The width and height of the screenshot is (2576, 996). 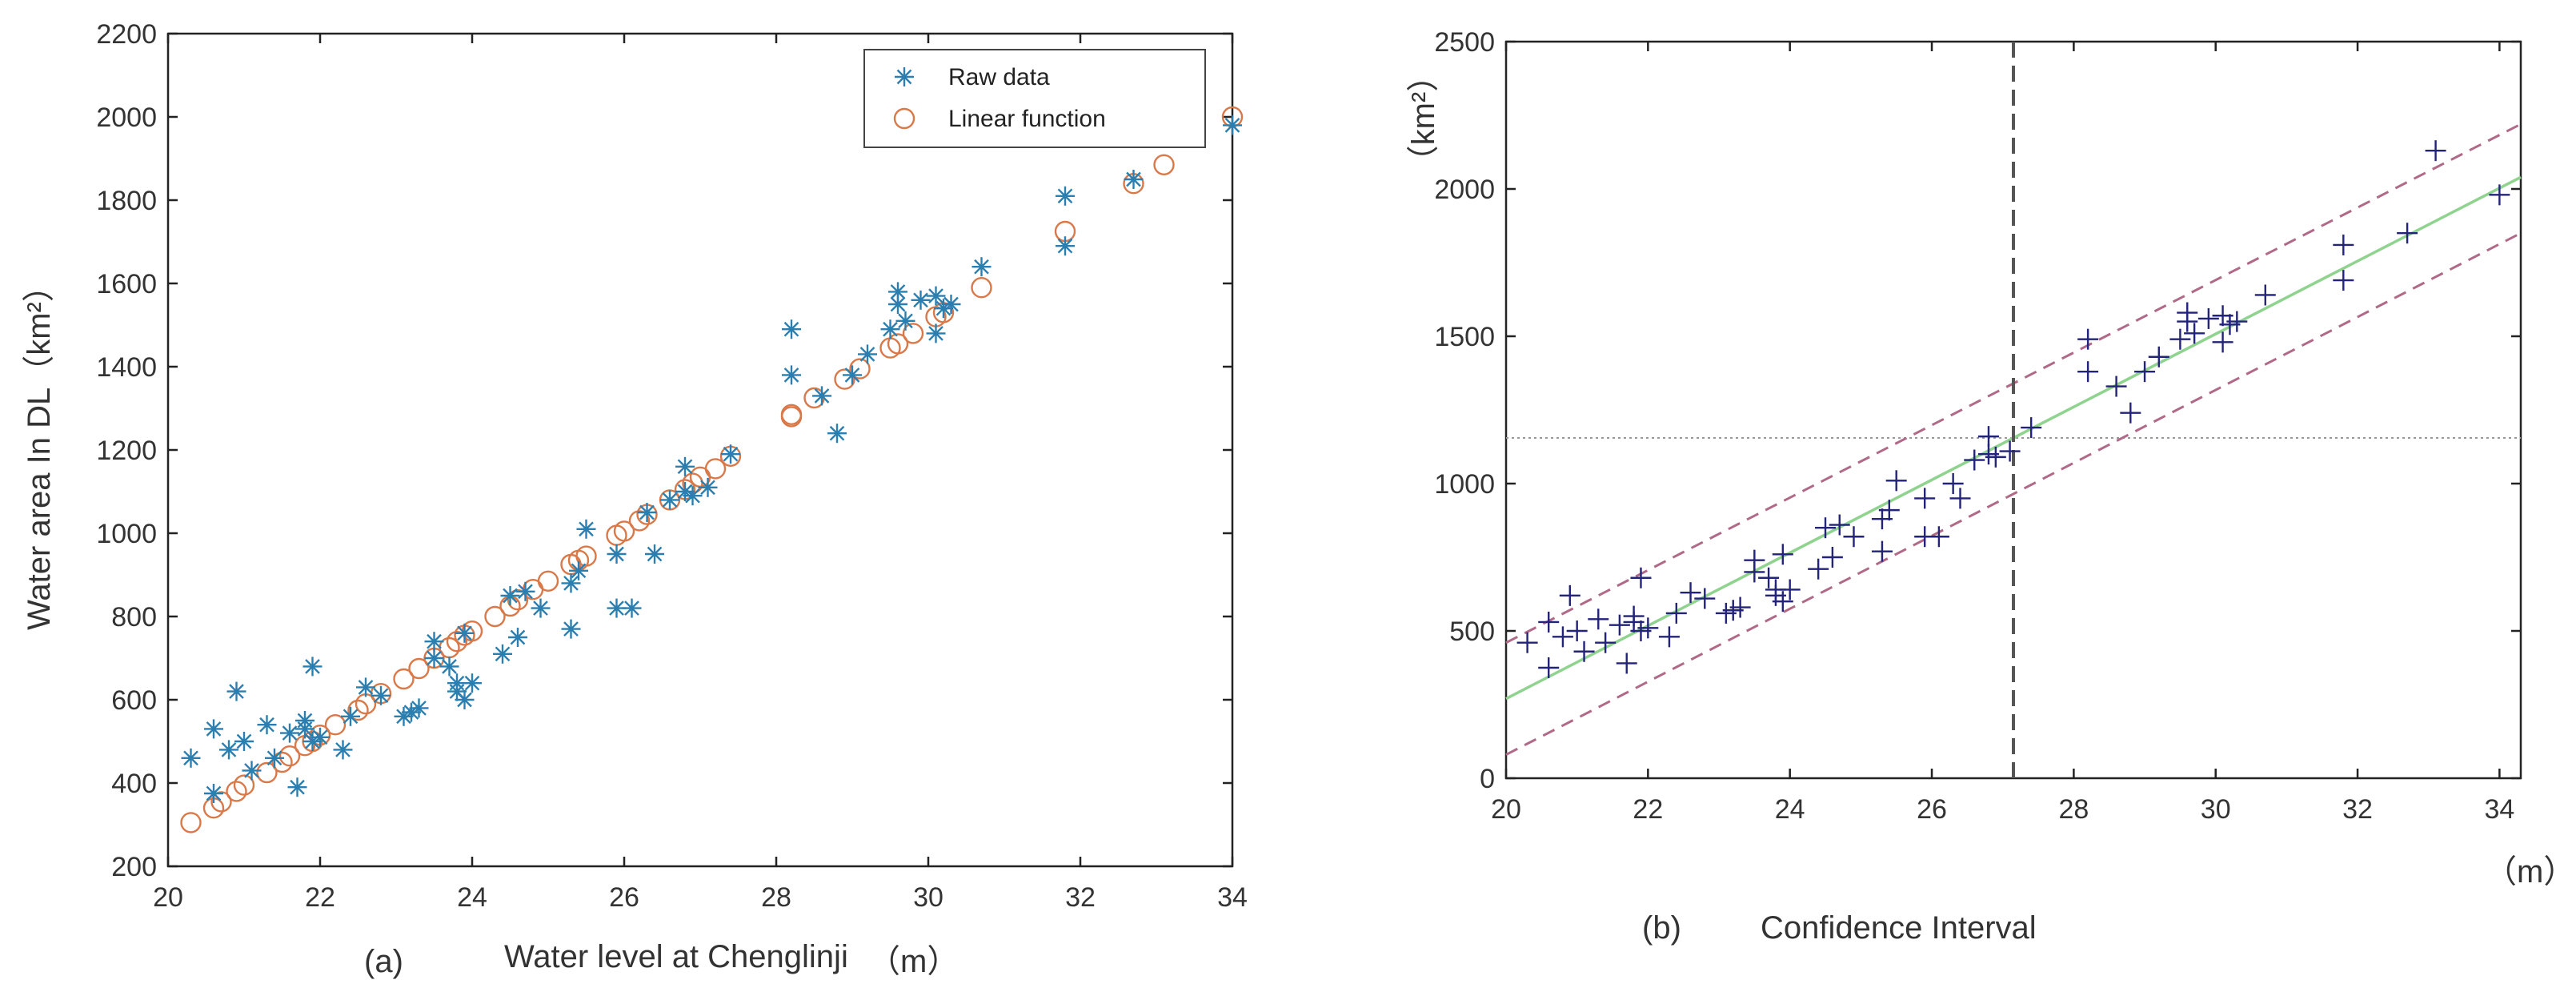 I want to click on y-tick-label: 2200, so click(x=126, y=34).